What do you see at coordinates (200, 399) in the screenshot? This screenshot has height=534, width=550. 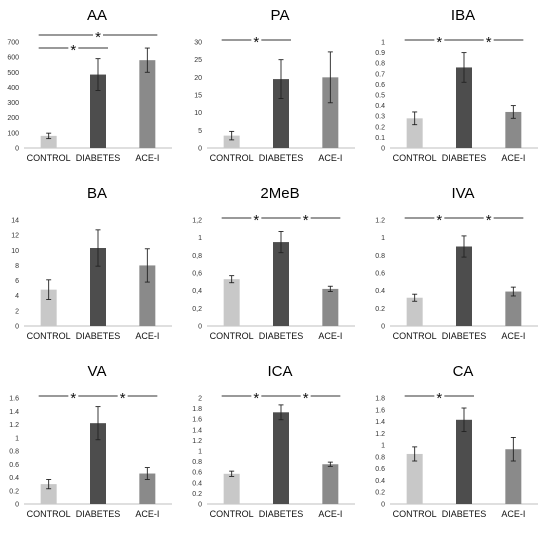 I see `y-tick-label: 2` at bounding box center [200, 399].